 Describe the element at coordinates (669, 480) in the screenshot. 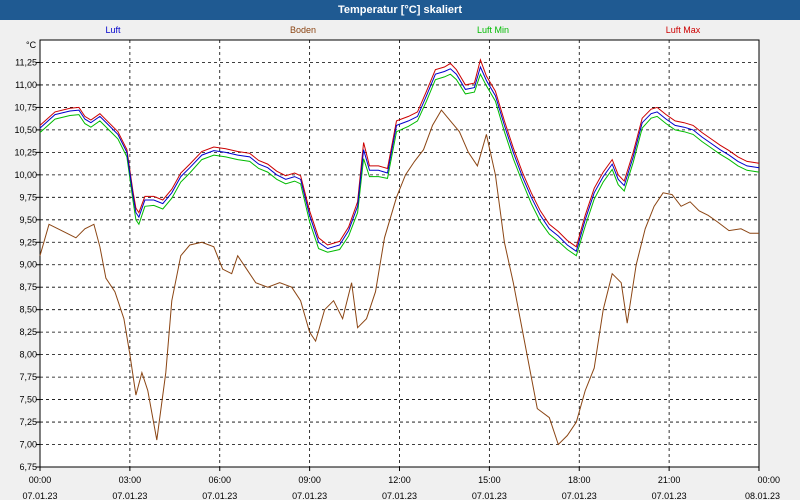

I see `x-tick-time: 21:00` at that location.